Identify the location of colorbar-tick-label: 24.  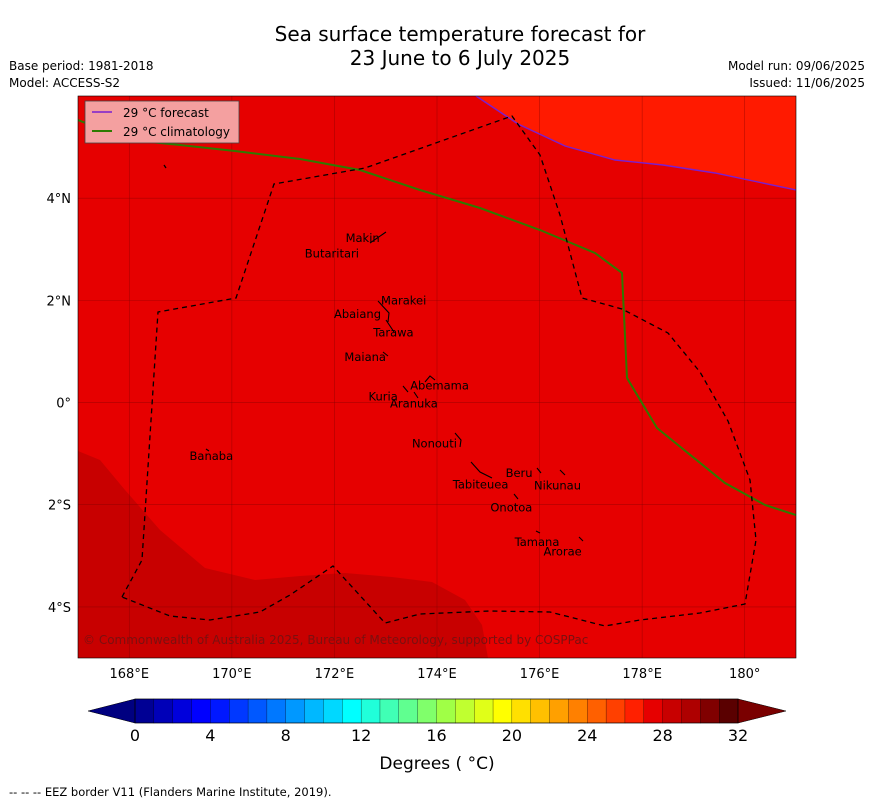
(587, 735).